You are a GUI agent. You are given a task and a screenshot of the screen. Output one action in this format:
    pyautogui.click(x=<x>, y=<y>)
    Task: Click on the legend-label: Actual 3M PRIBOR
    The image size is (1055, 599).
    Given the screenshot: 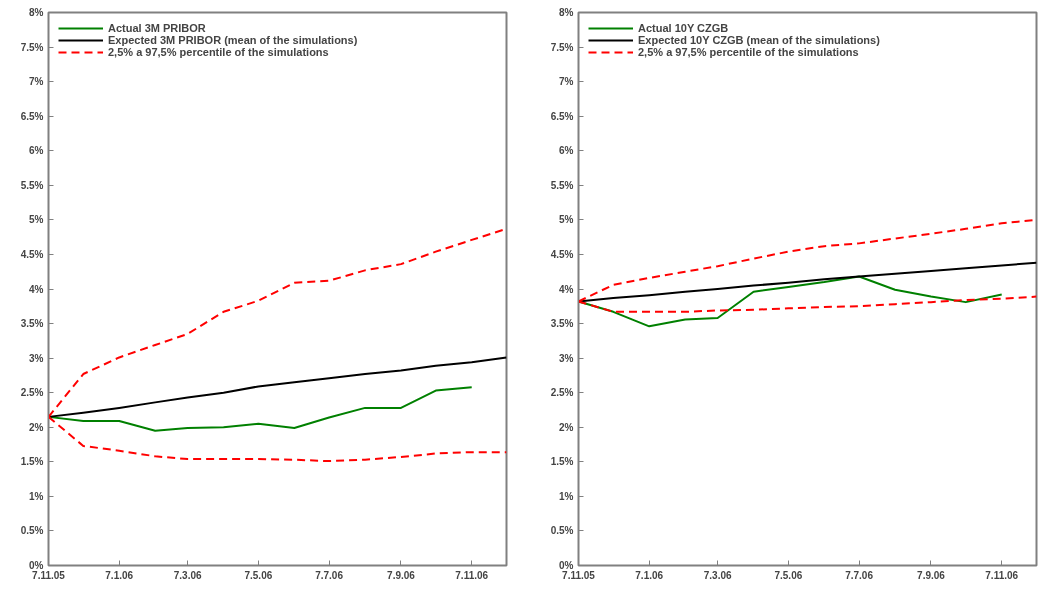 What is the action you would take?
    pyautogui.click(x=157, y=28)
    